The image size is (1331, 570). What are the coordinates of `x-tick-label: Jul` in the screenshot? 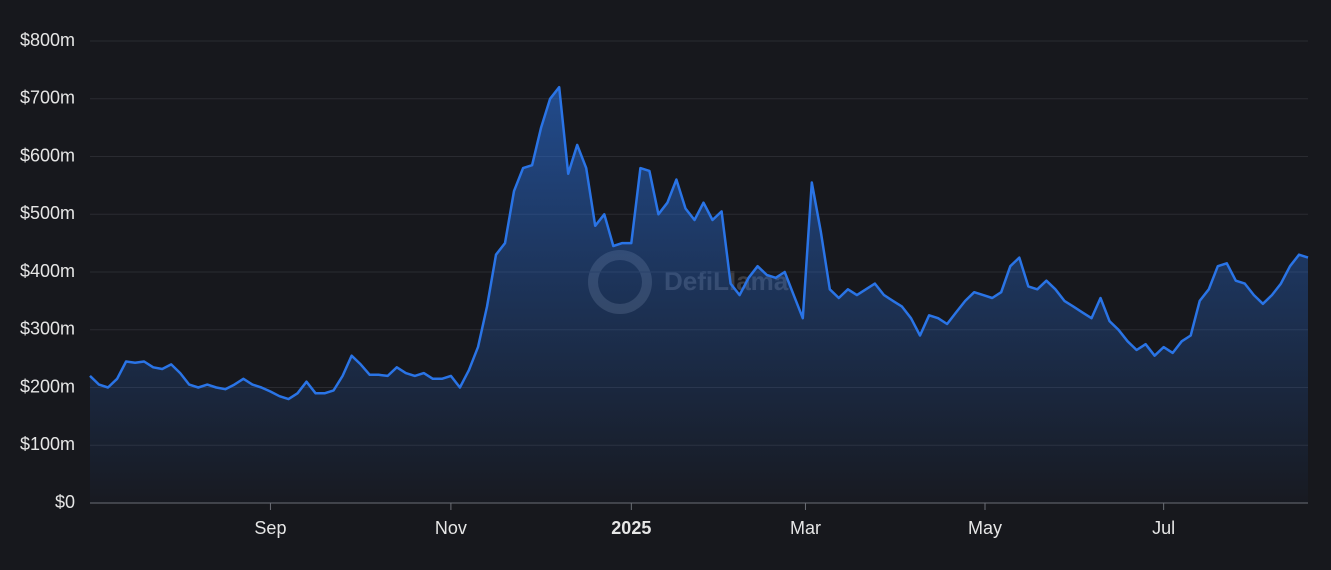 It's located at (1163, 528).